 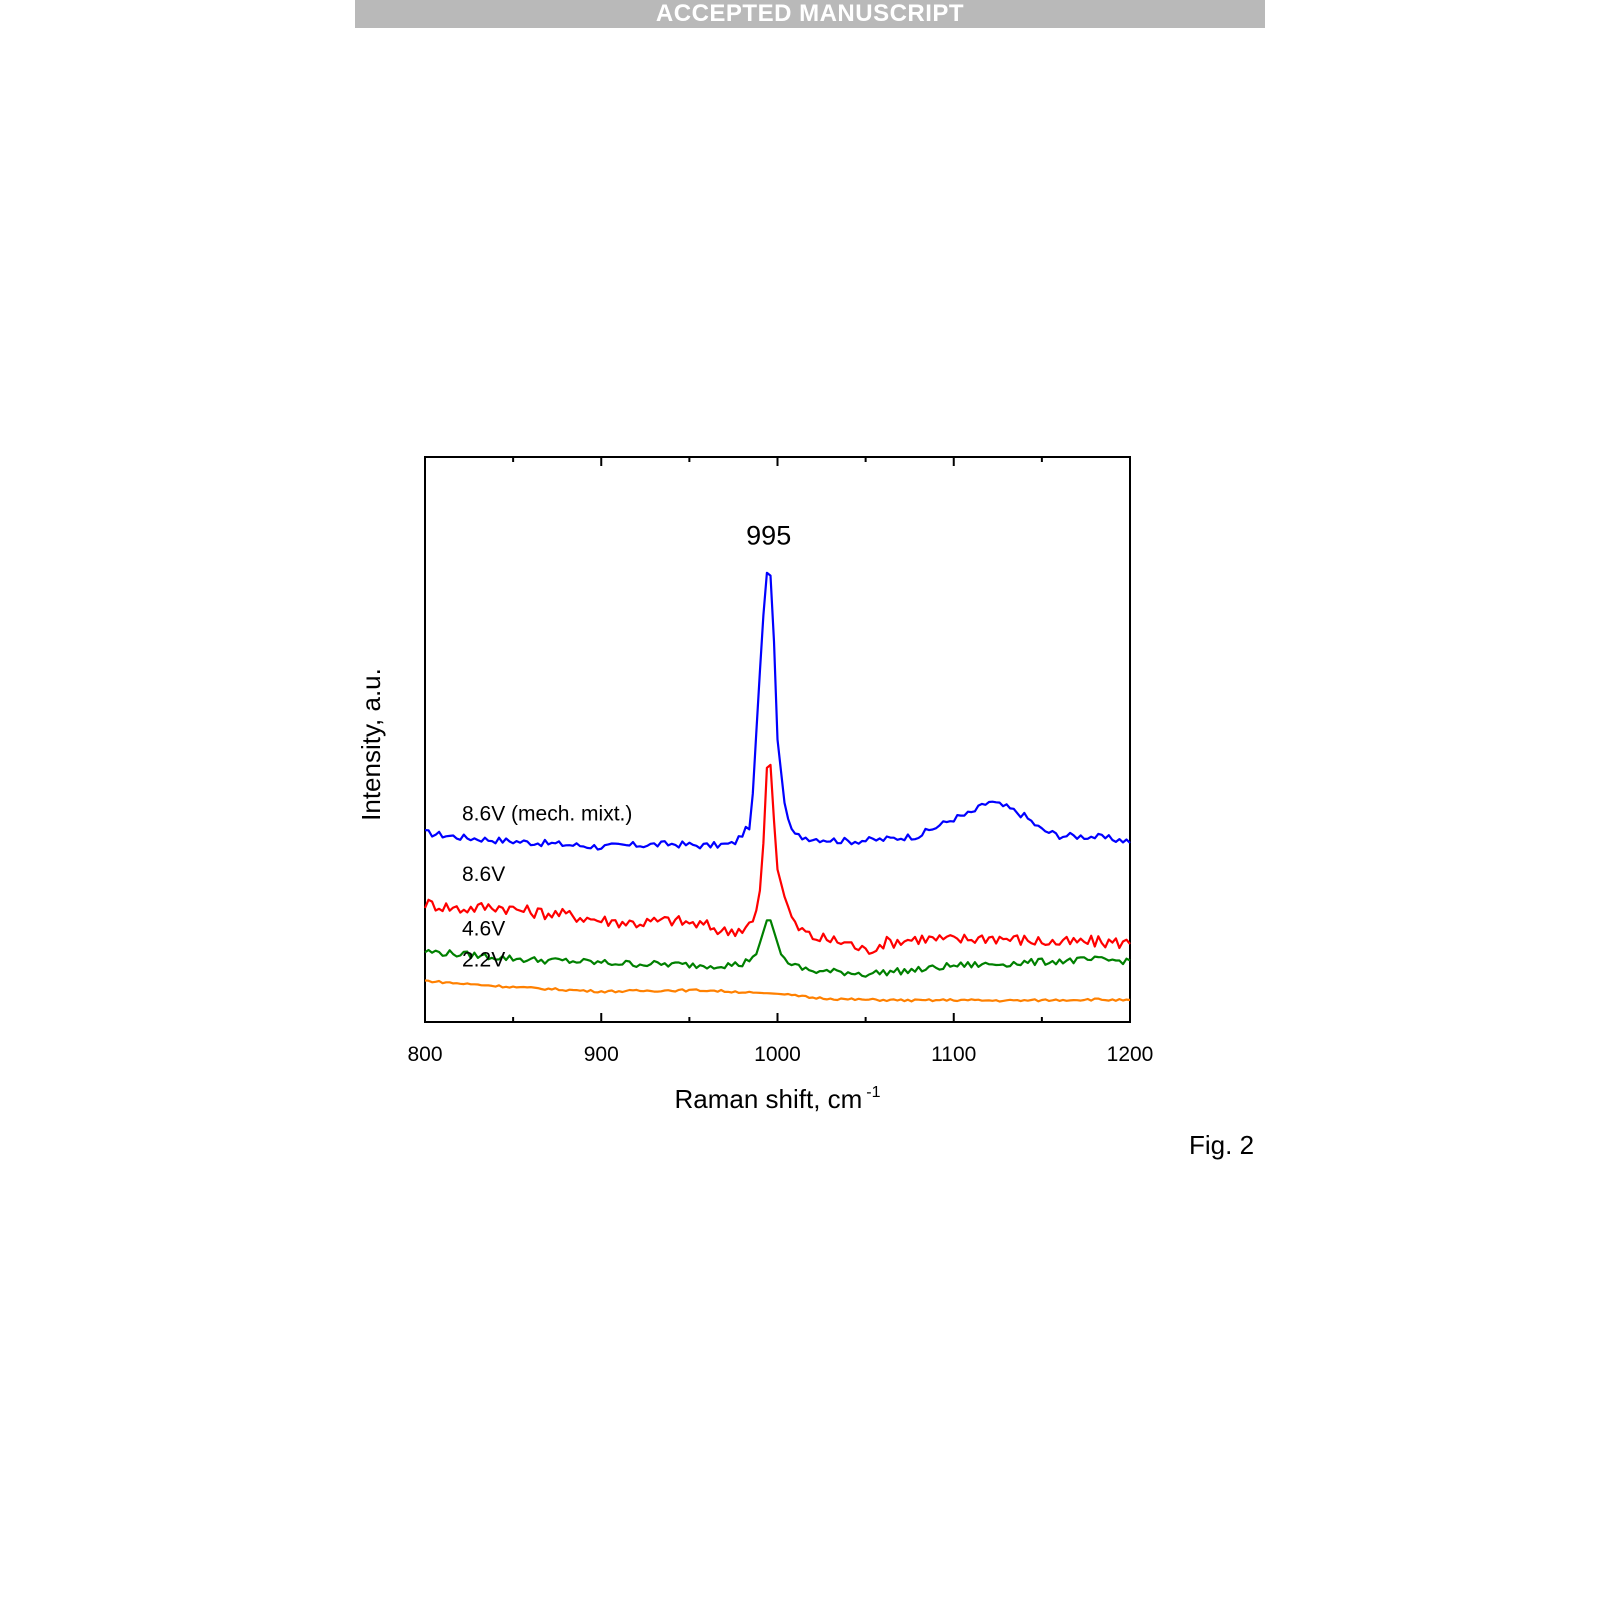 I want to click on series-label: 4.6V, so click(x=483, y=929).